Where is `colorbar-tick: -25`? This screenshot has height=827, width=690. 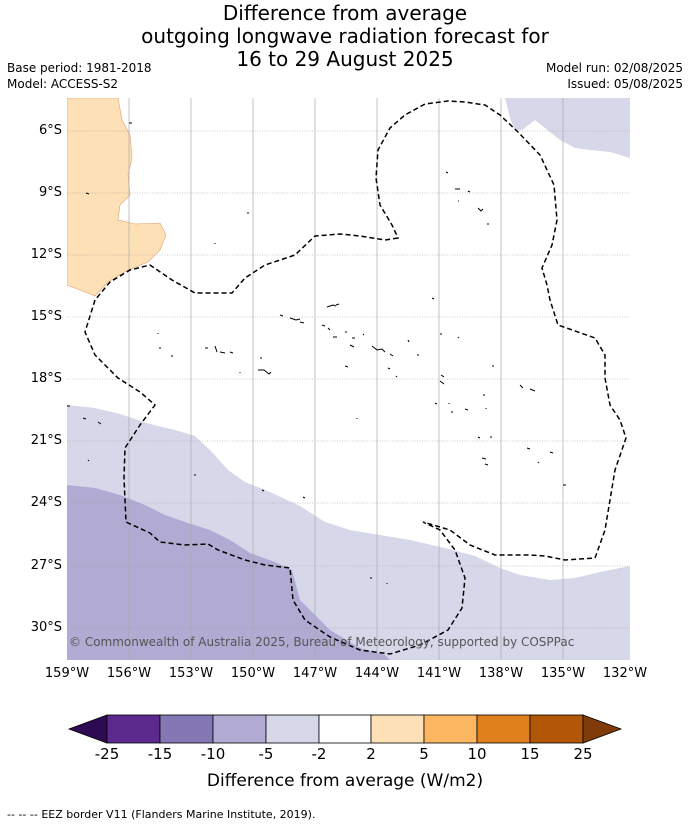
colorbar-tick: -25 is located at coordinates (107, 754).